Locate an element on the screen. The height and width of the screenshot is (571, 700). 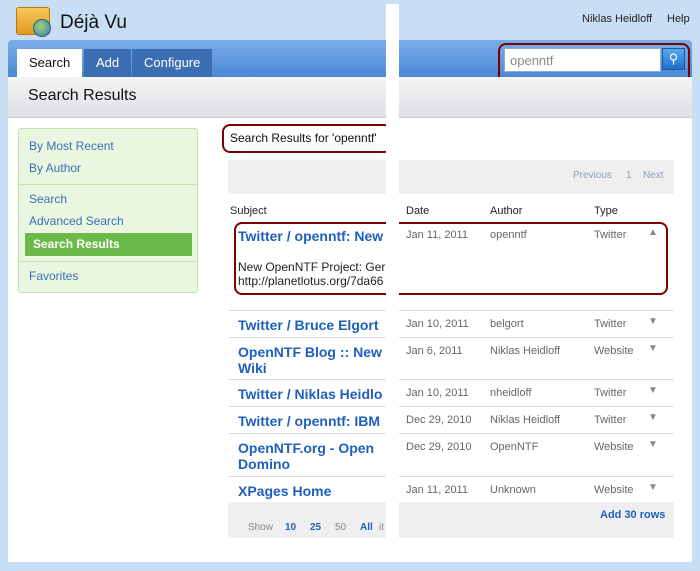
column-type: Type is located at coordinates (606, 211).